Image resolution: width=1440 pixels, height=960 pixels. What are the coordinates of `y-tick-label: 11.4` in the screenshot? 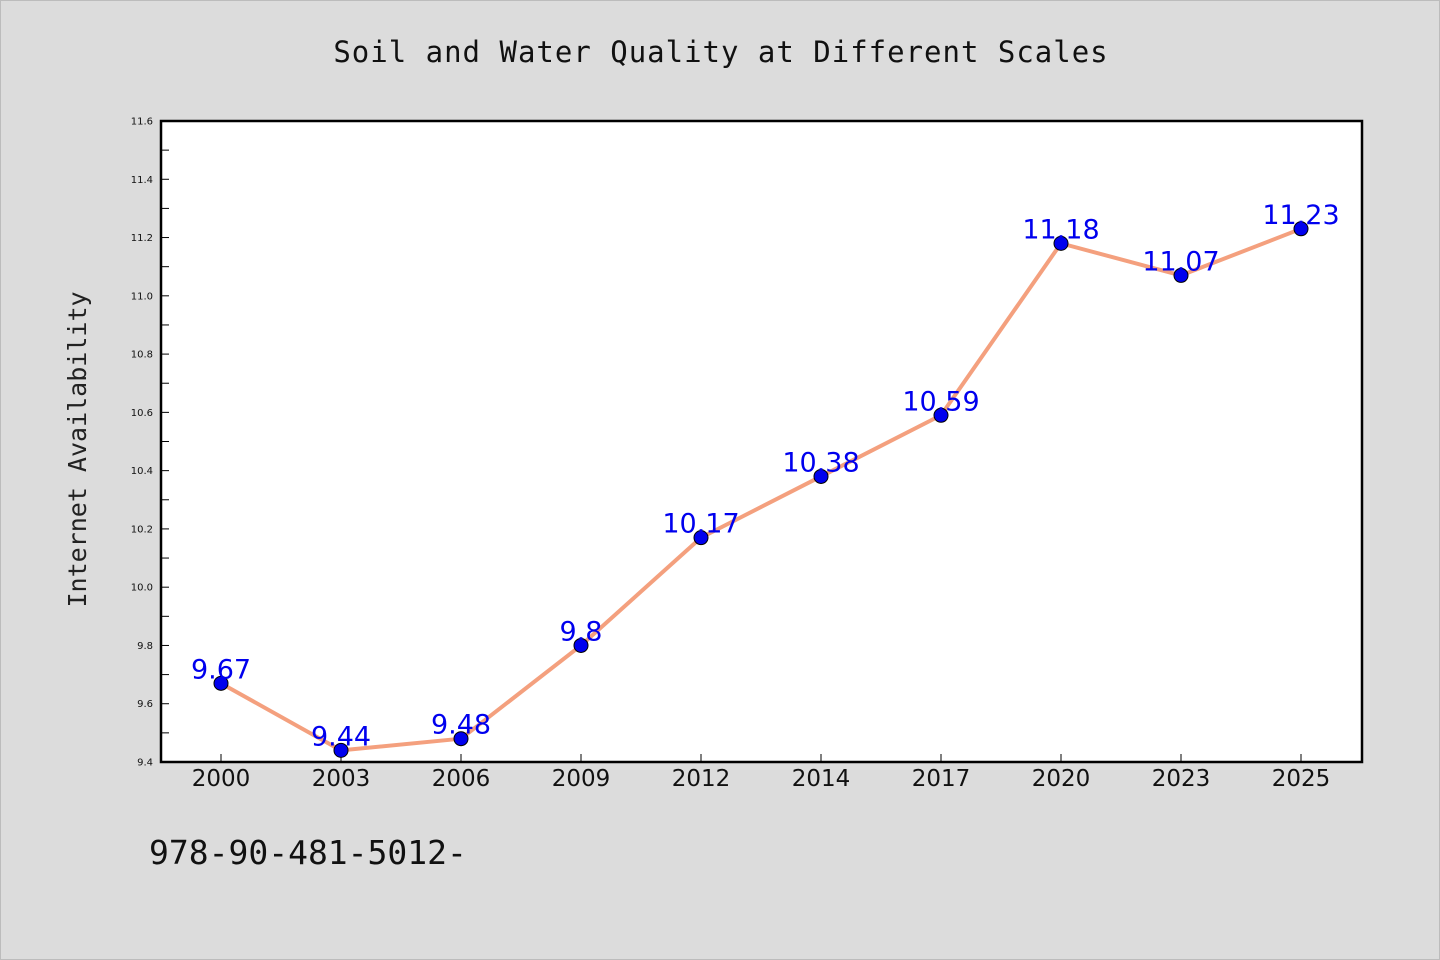 It's located at (142, 180).